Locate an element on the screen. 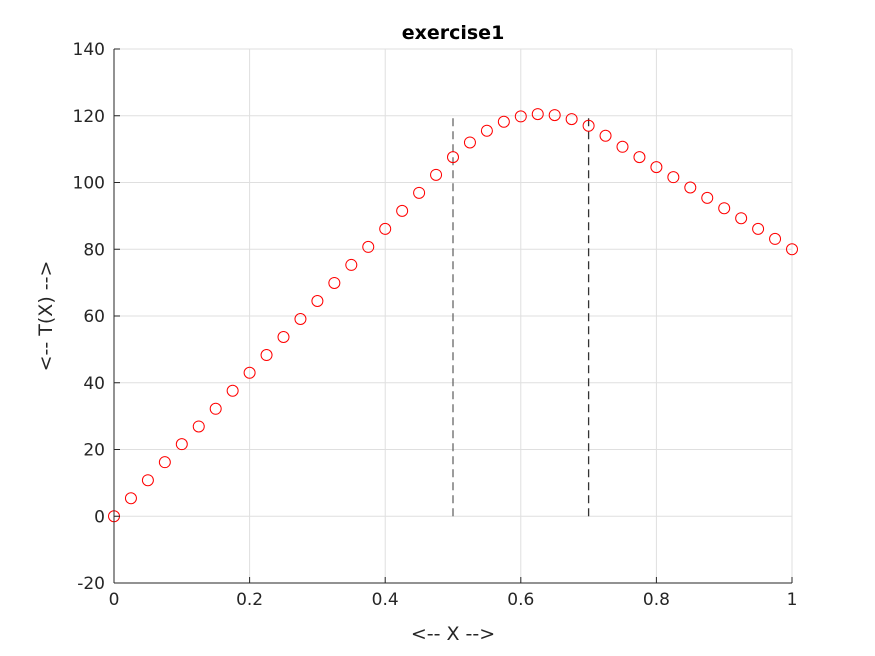  x-tick-label-4: 0.8 is located at coordinates (656, 600).